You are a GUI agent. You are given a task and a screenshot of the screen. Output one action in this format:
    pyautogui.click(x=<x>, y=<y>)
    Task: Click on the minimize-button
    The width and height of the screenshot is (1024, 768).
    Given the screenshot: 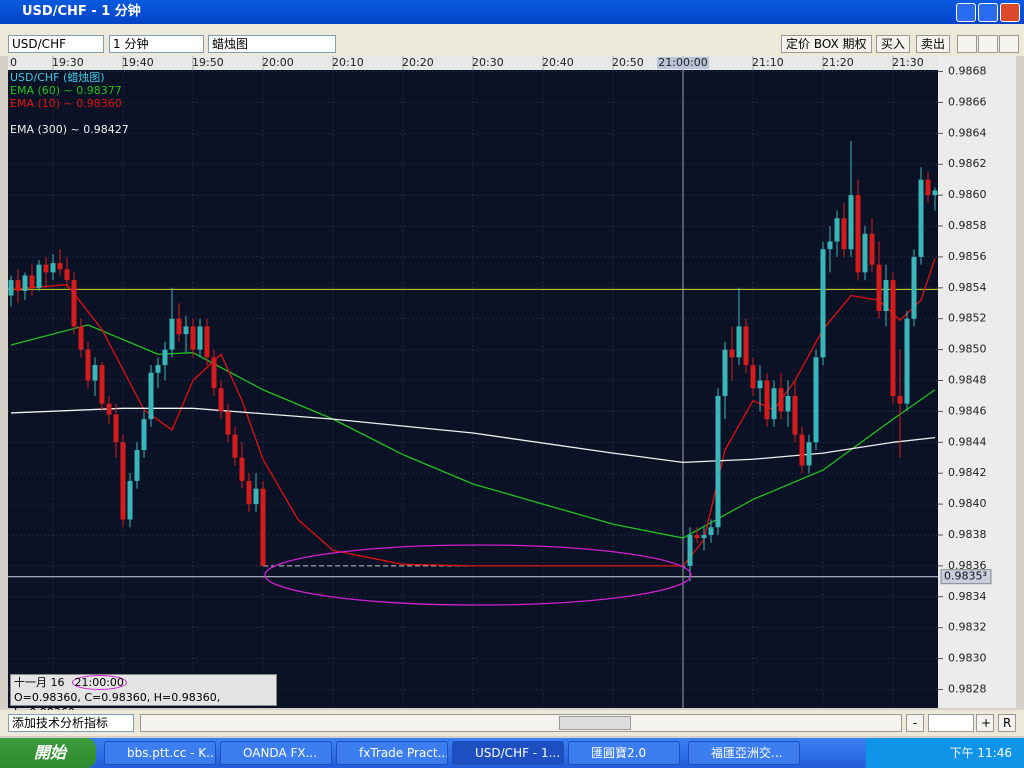 What is the action you would take?
    pyautogui.click(x=966, y=12)
    